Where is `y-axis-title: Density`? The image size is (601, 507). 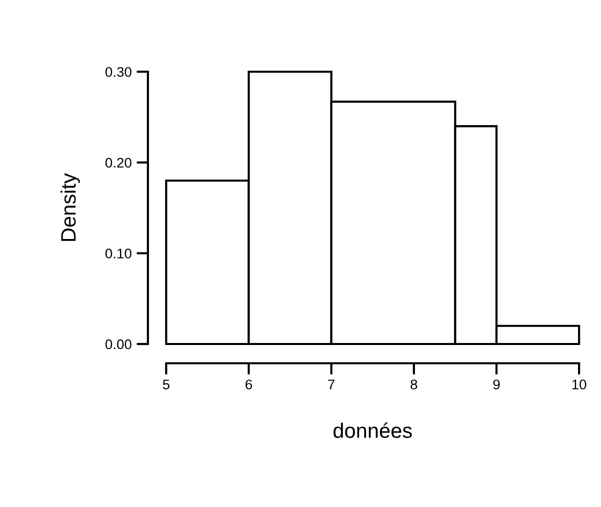
y-axis-title: Density is located at coordinates (70, 207).